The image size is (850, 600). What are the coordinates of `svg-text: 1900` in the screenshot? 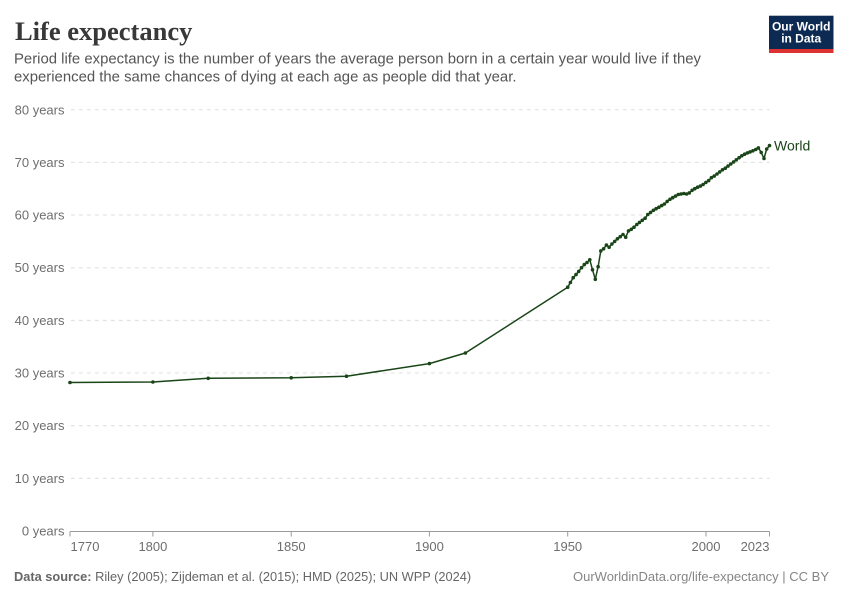 It's located at (429, 546).